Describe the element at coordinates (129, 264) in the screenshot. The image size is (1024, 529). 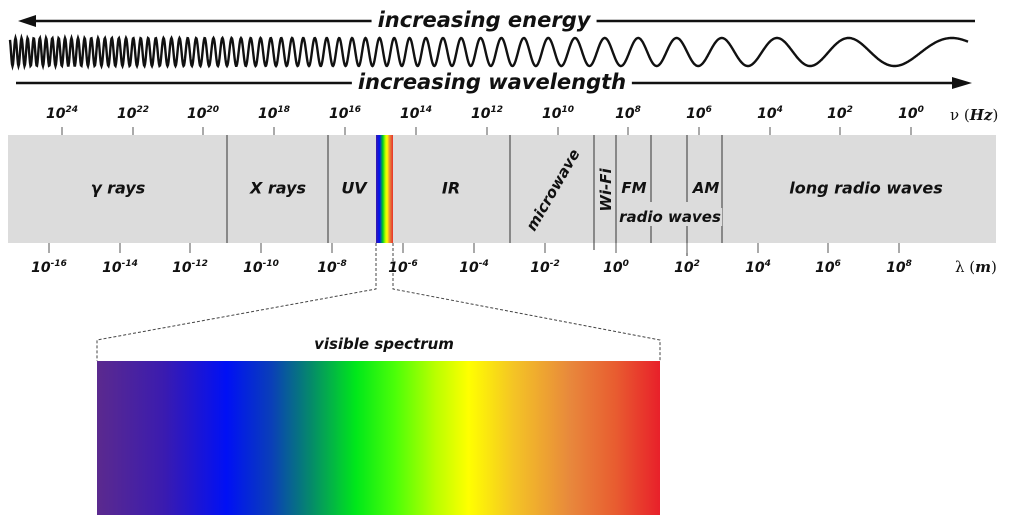
I see `tick-exponent: -14` at that location.